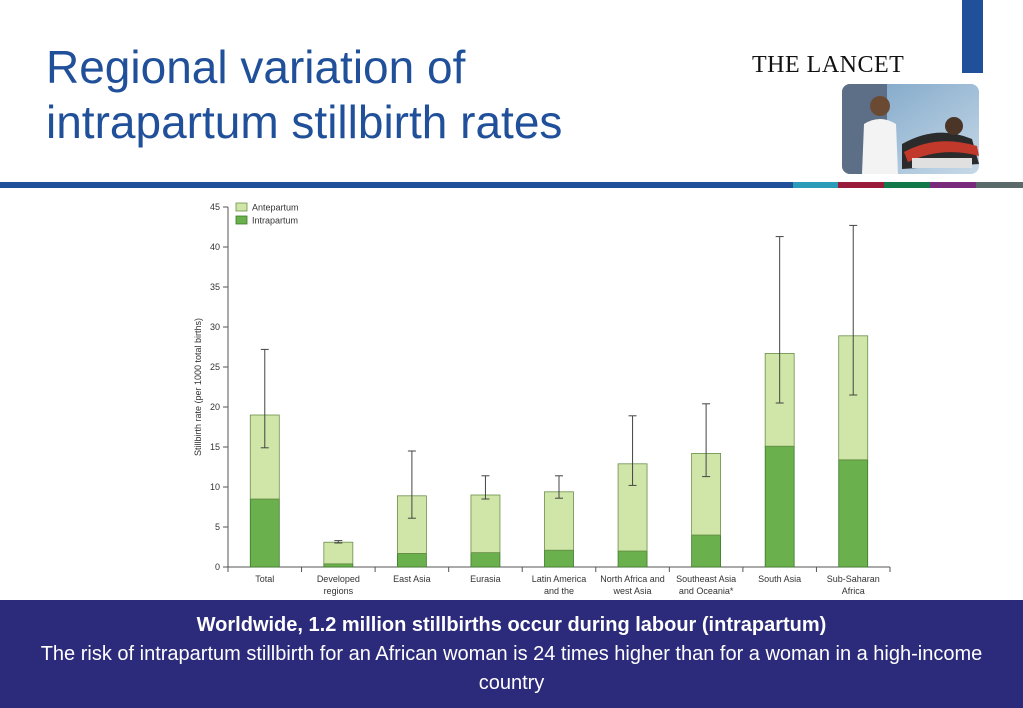 The width and height of the screenshot is (1023, 708). Describe the element at coordinates (275, 221) in the screenshot. I see `legend-label-intrapartum: Intrapartum` at that location.